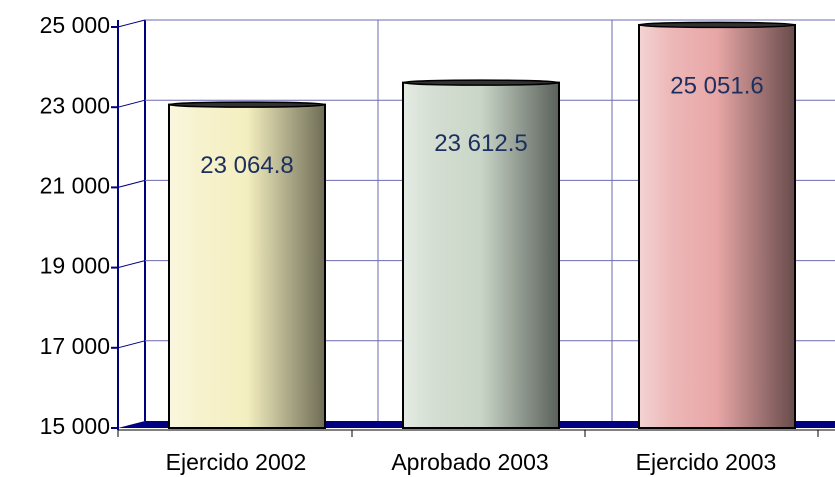 The height and width of the screenshot is (477, 835). I want to click on value-label: 25 051.6, so click(716, 85).